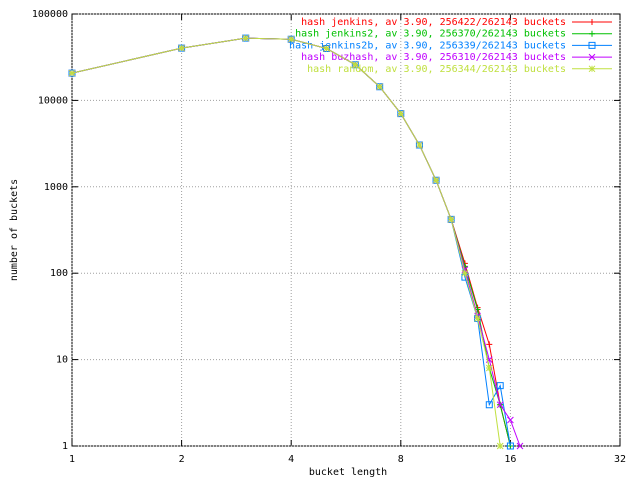 This screenshot has height=480, width=640. What do you see at coordinates (510, 459) in the screenshot?
I see `x-tick-label: 16` at bounding box center [510, 459].